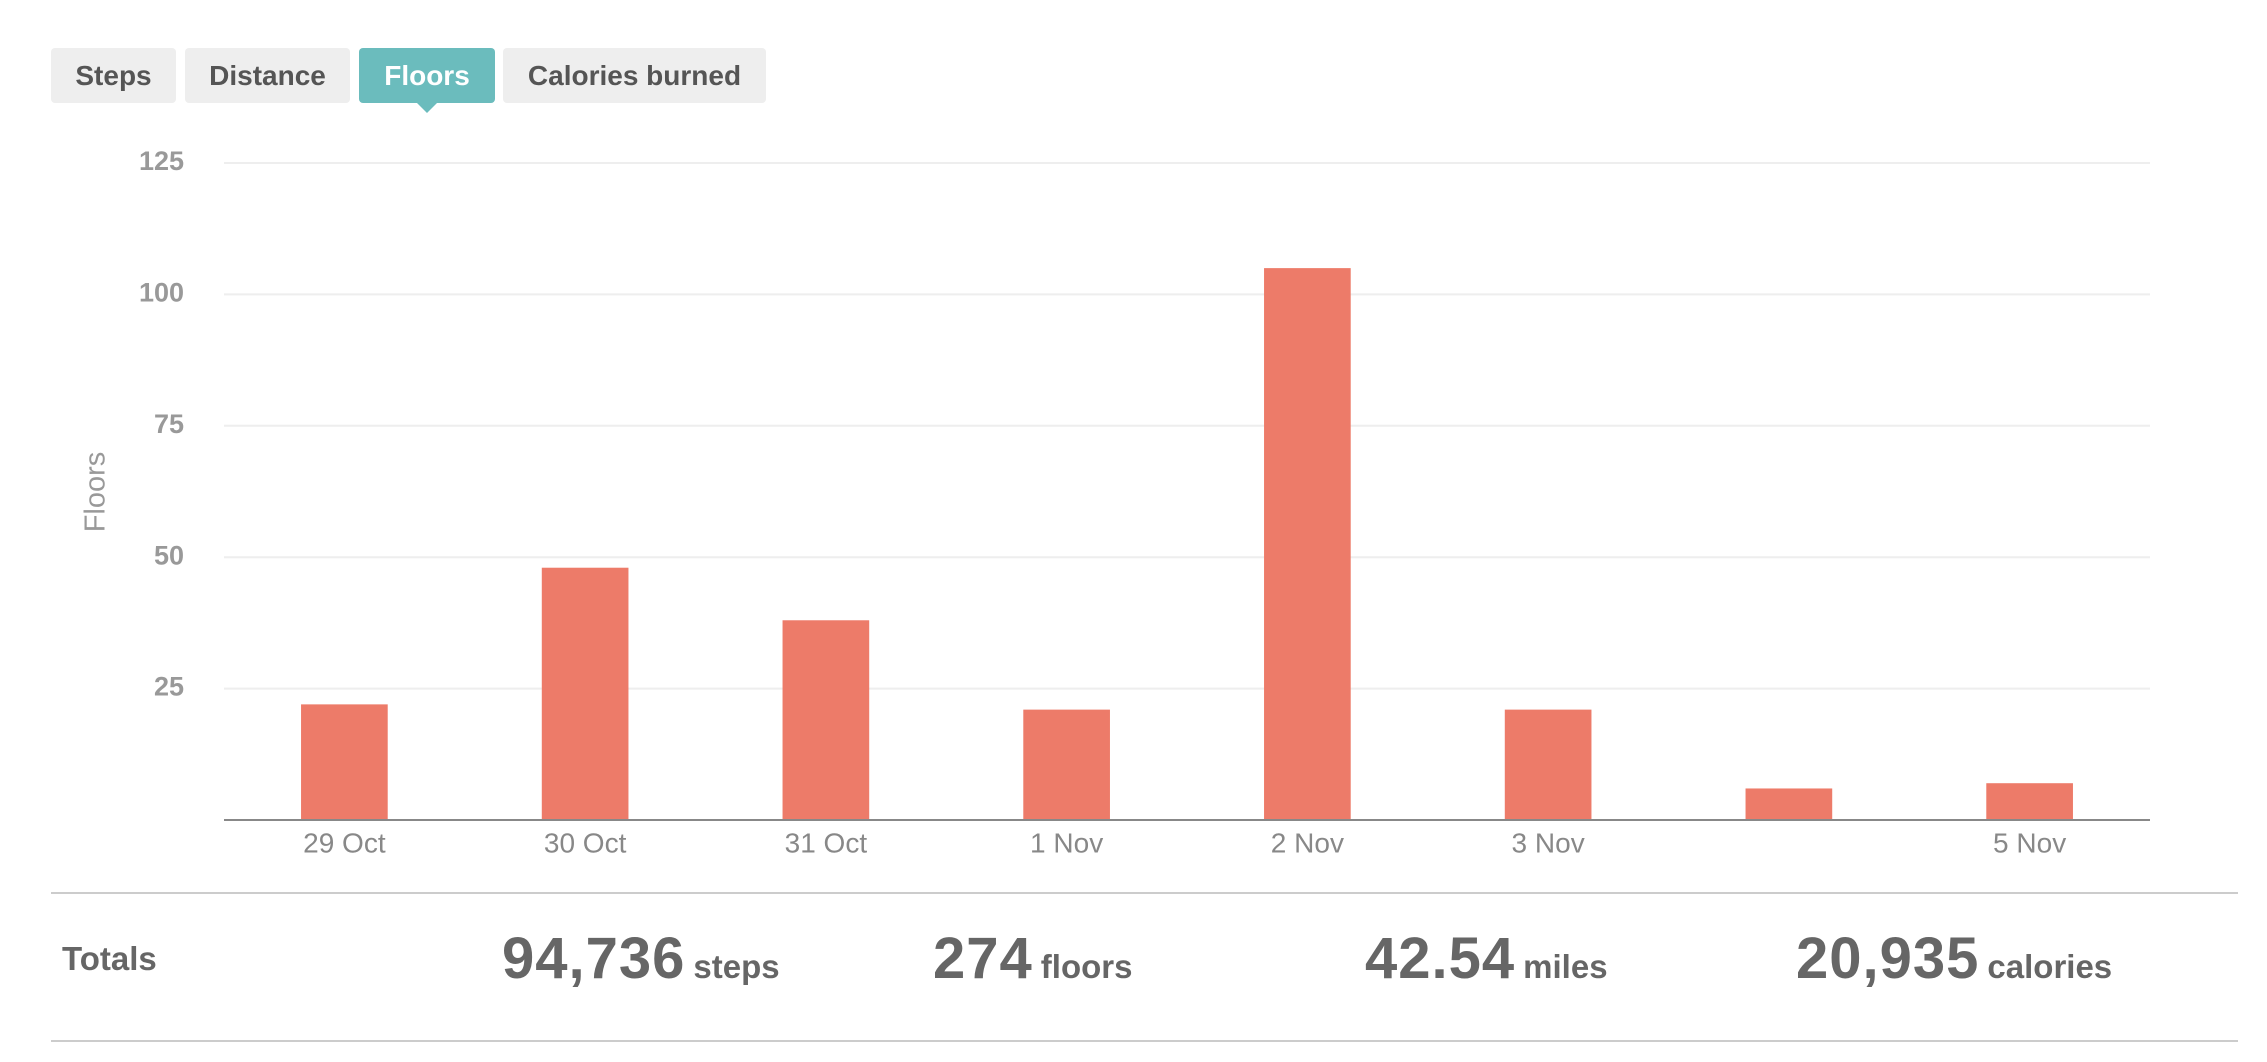 This screenshot has width=2267, height=1062. I want to click on x-tick-label: 5 Nov, so click(2029, 842).